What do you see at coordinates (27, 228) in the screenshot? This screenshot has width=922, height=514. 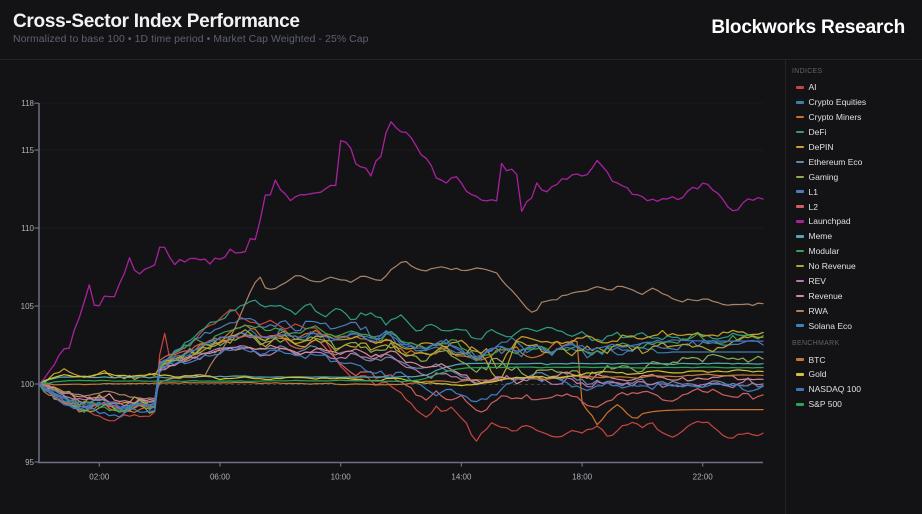 I see `svg-text: 110` at bounding box center [27, 228].